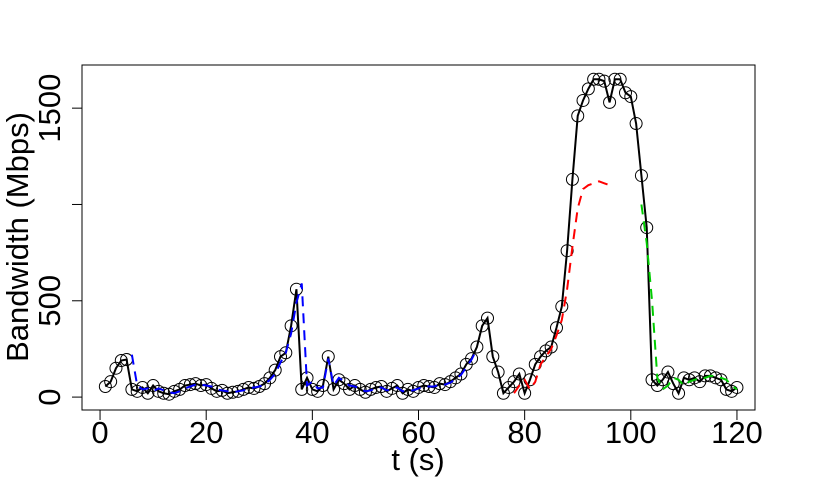  I want to click on x-tick-label: 40, so click(312, 432).